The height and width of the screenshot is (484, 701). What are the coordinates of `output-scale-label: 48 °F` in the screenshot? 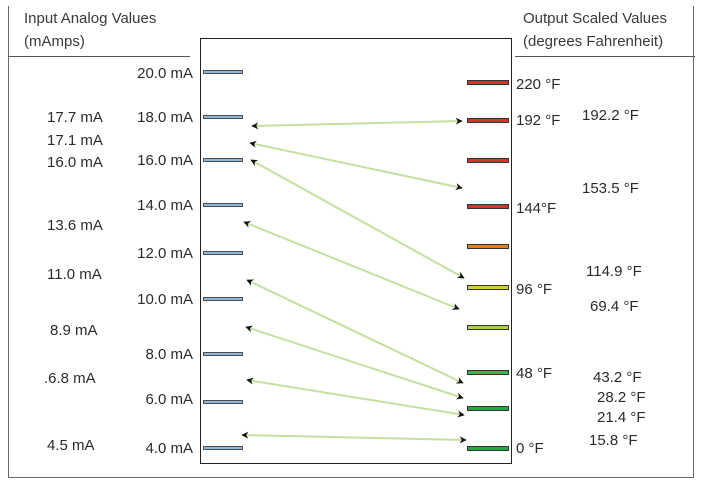 It's located at (534, 373).